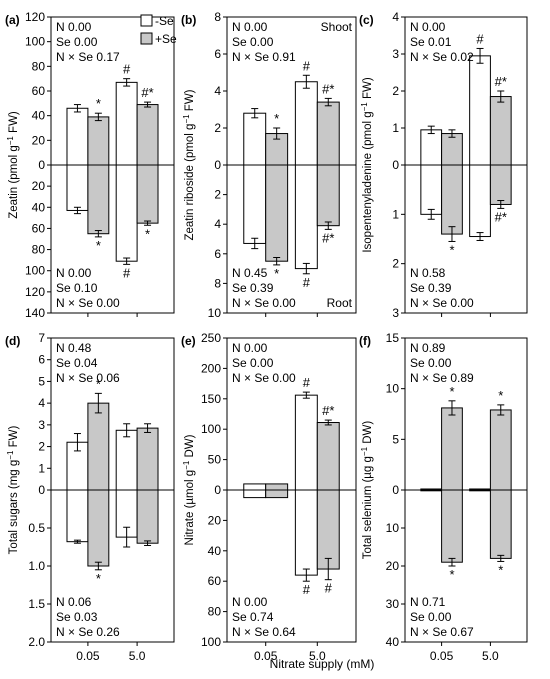 The image size is (550, 679). Describe the element at coordinates (442, 303) in the screenshot. I see `panel-c-stats-bottom: N × Se 0.00` at that location.